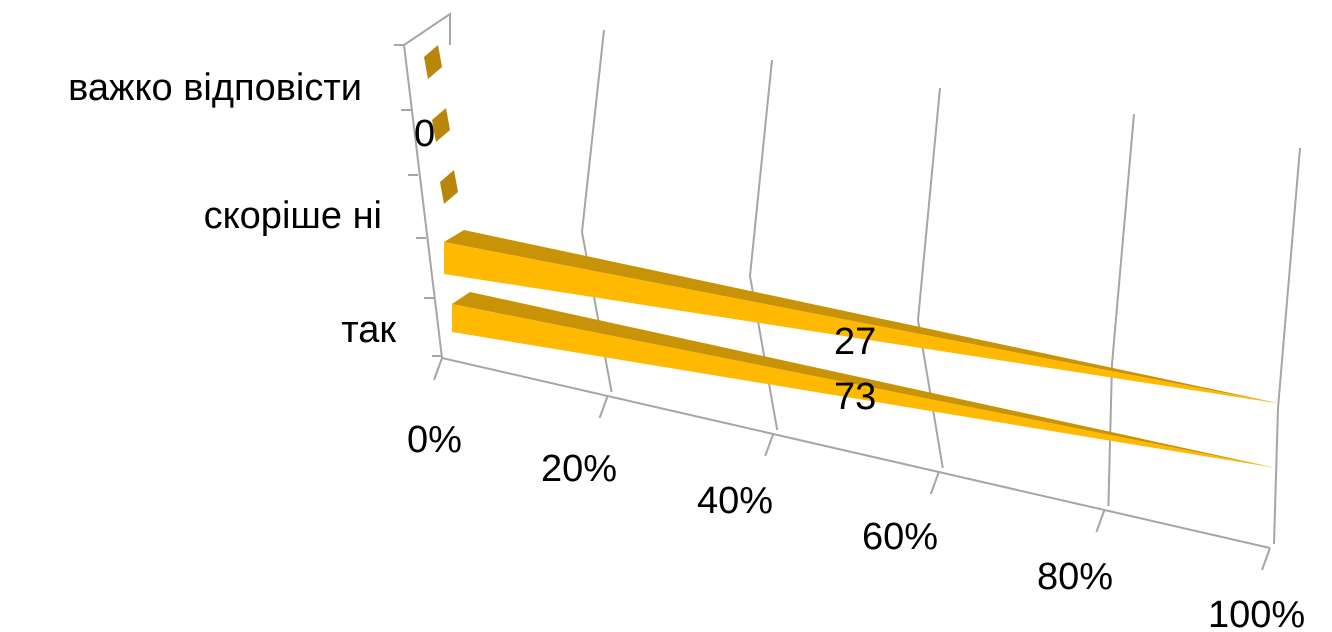 This screenshot has width=1332, height=632. Describe the element at coordinates (930, 278) in the screenshot. I see `gridline-60pct` at that location.